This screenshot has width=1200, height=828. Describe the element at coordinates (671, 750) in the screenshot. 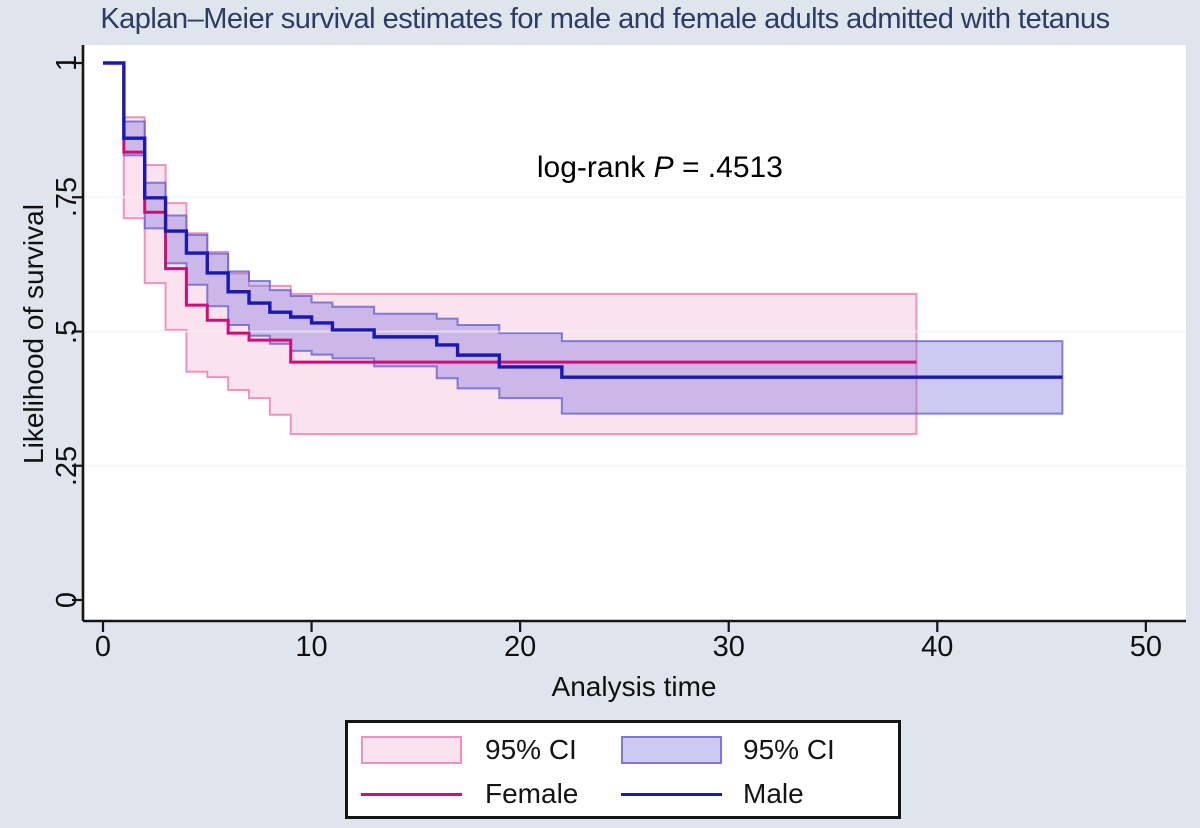

I see `male-ci-swatch` at that location.